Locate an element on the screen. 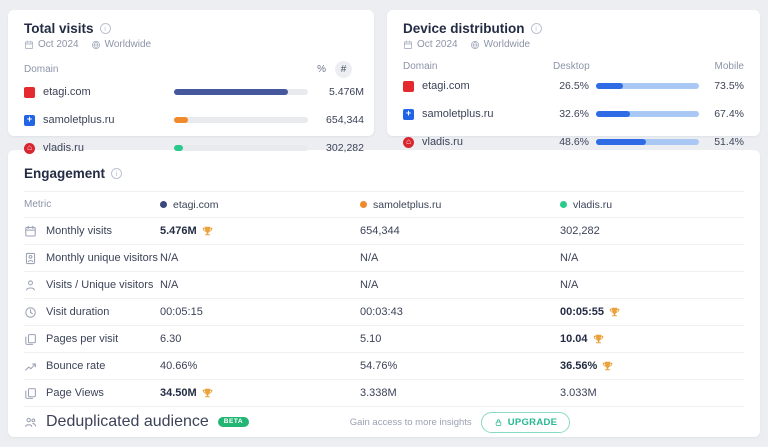 The width and height of the screenshot is (768, 447). badge-user-icon is located at coordinates (30, 258).